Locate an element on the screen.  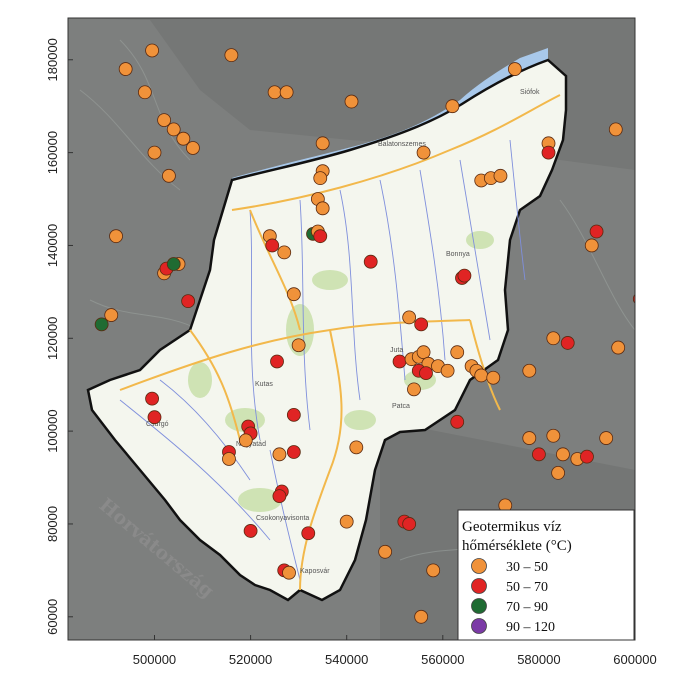
place-label: Balatonszemes is located at coordinates (402, 144).